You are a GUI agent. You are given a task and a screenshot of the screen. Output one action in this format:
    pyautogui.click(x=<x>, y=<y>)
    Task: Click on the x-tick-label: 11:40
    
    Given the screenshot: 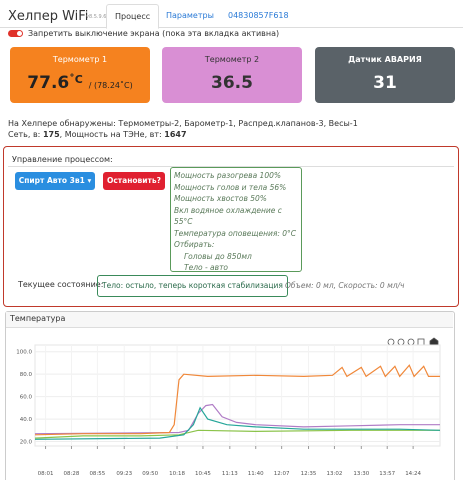 What is the action you would take?
    pyautogui.click(x=256, y=474)
    